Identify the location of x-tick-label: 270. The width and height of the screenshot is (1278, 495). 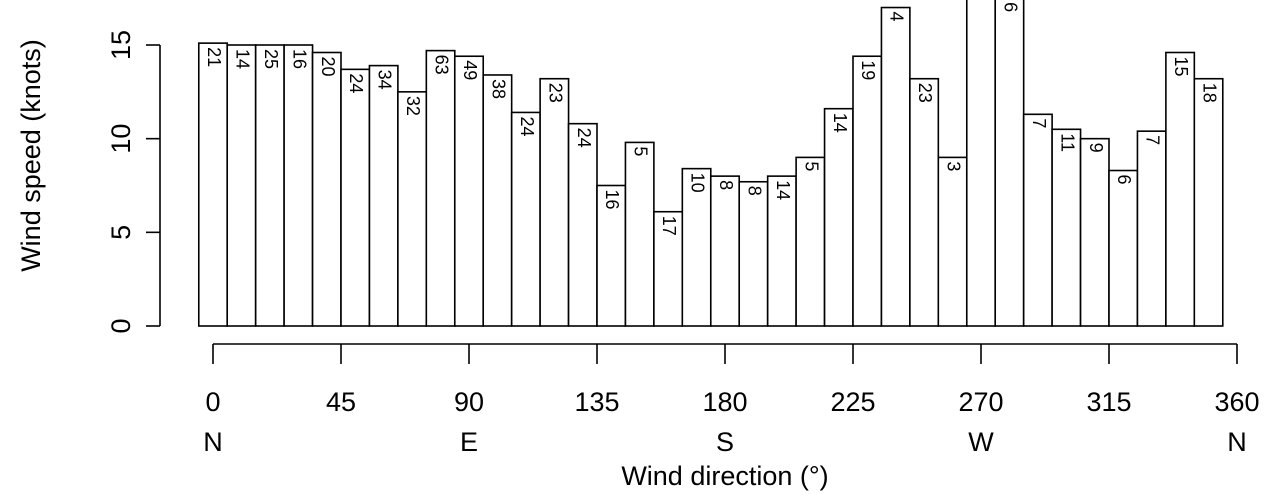
(980, 402).